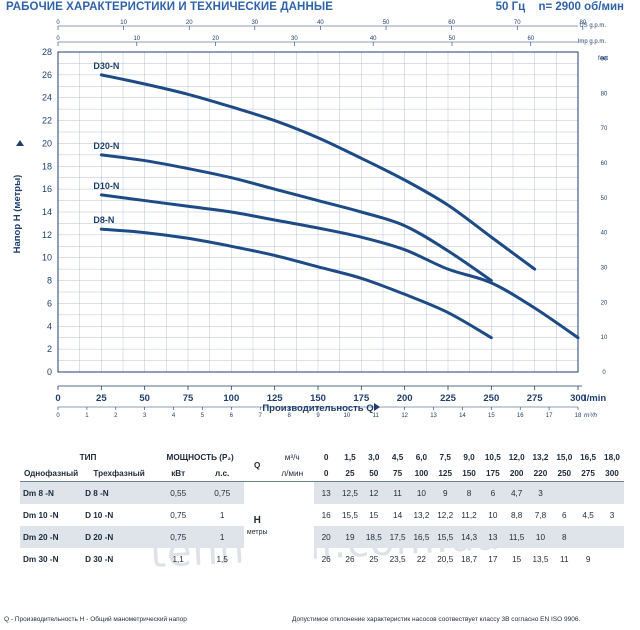 This screenshot has height=630, width=640. Describe the element at coordinates (595, 398) in the screenshot. I see `x-unit-lmin: l/min` at that location.